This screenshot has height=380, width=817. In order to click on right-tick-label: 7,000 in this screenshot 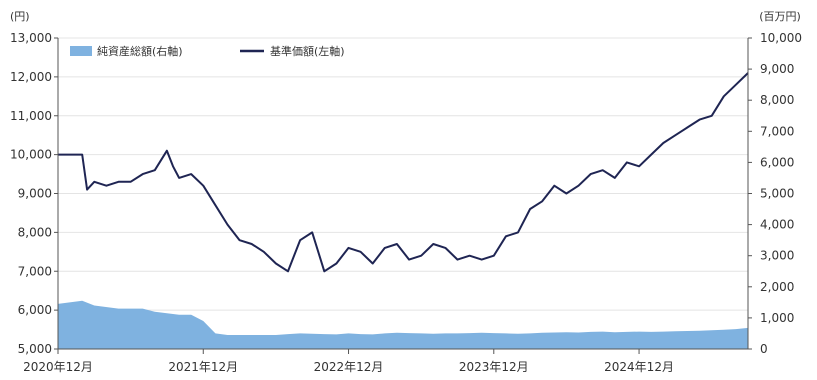, I will do `click(777, 131)`.